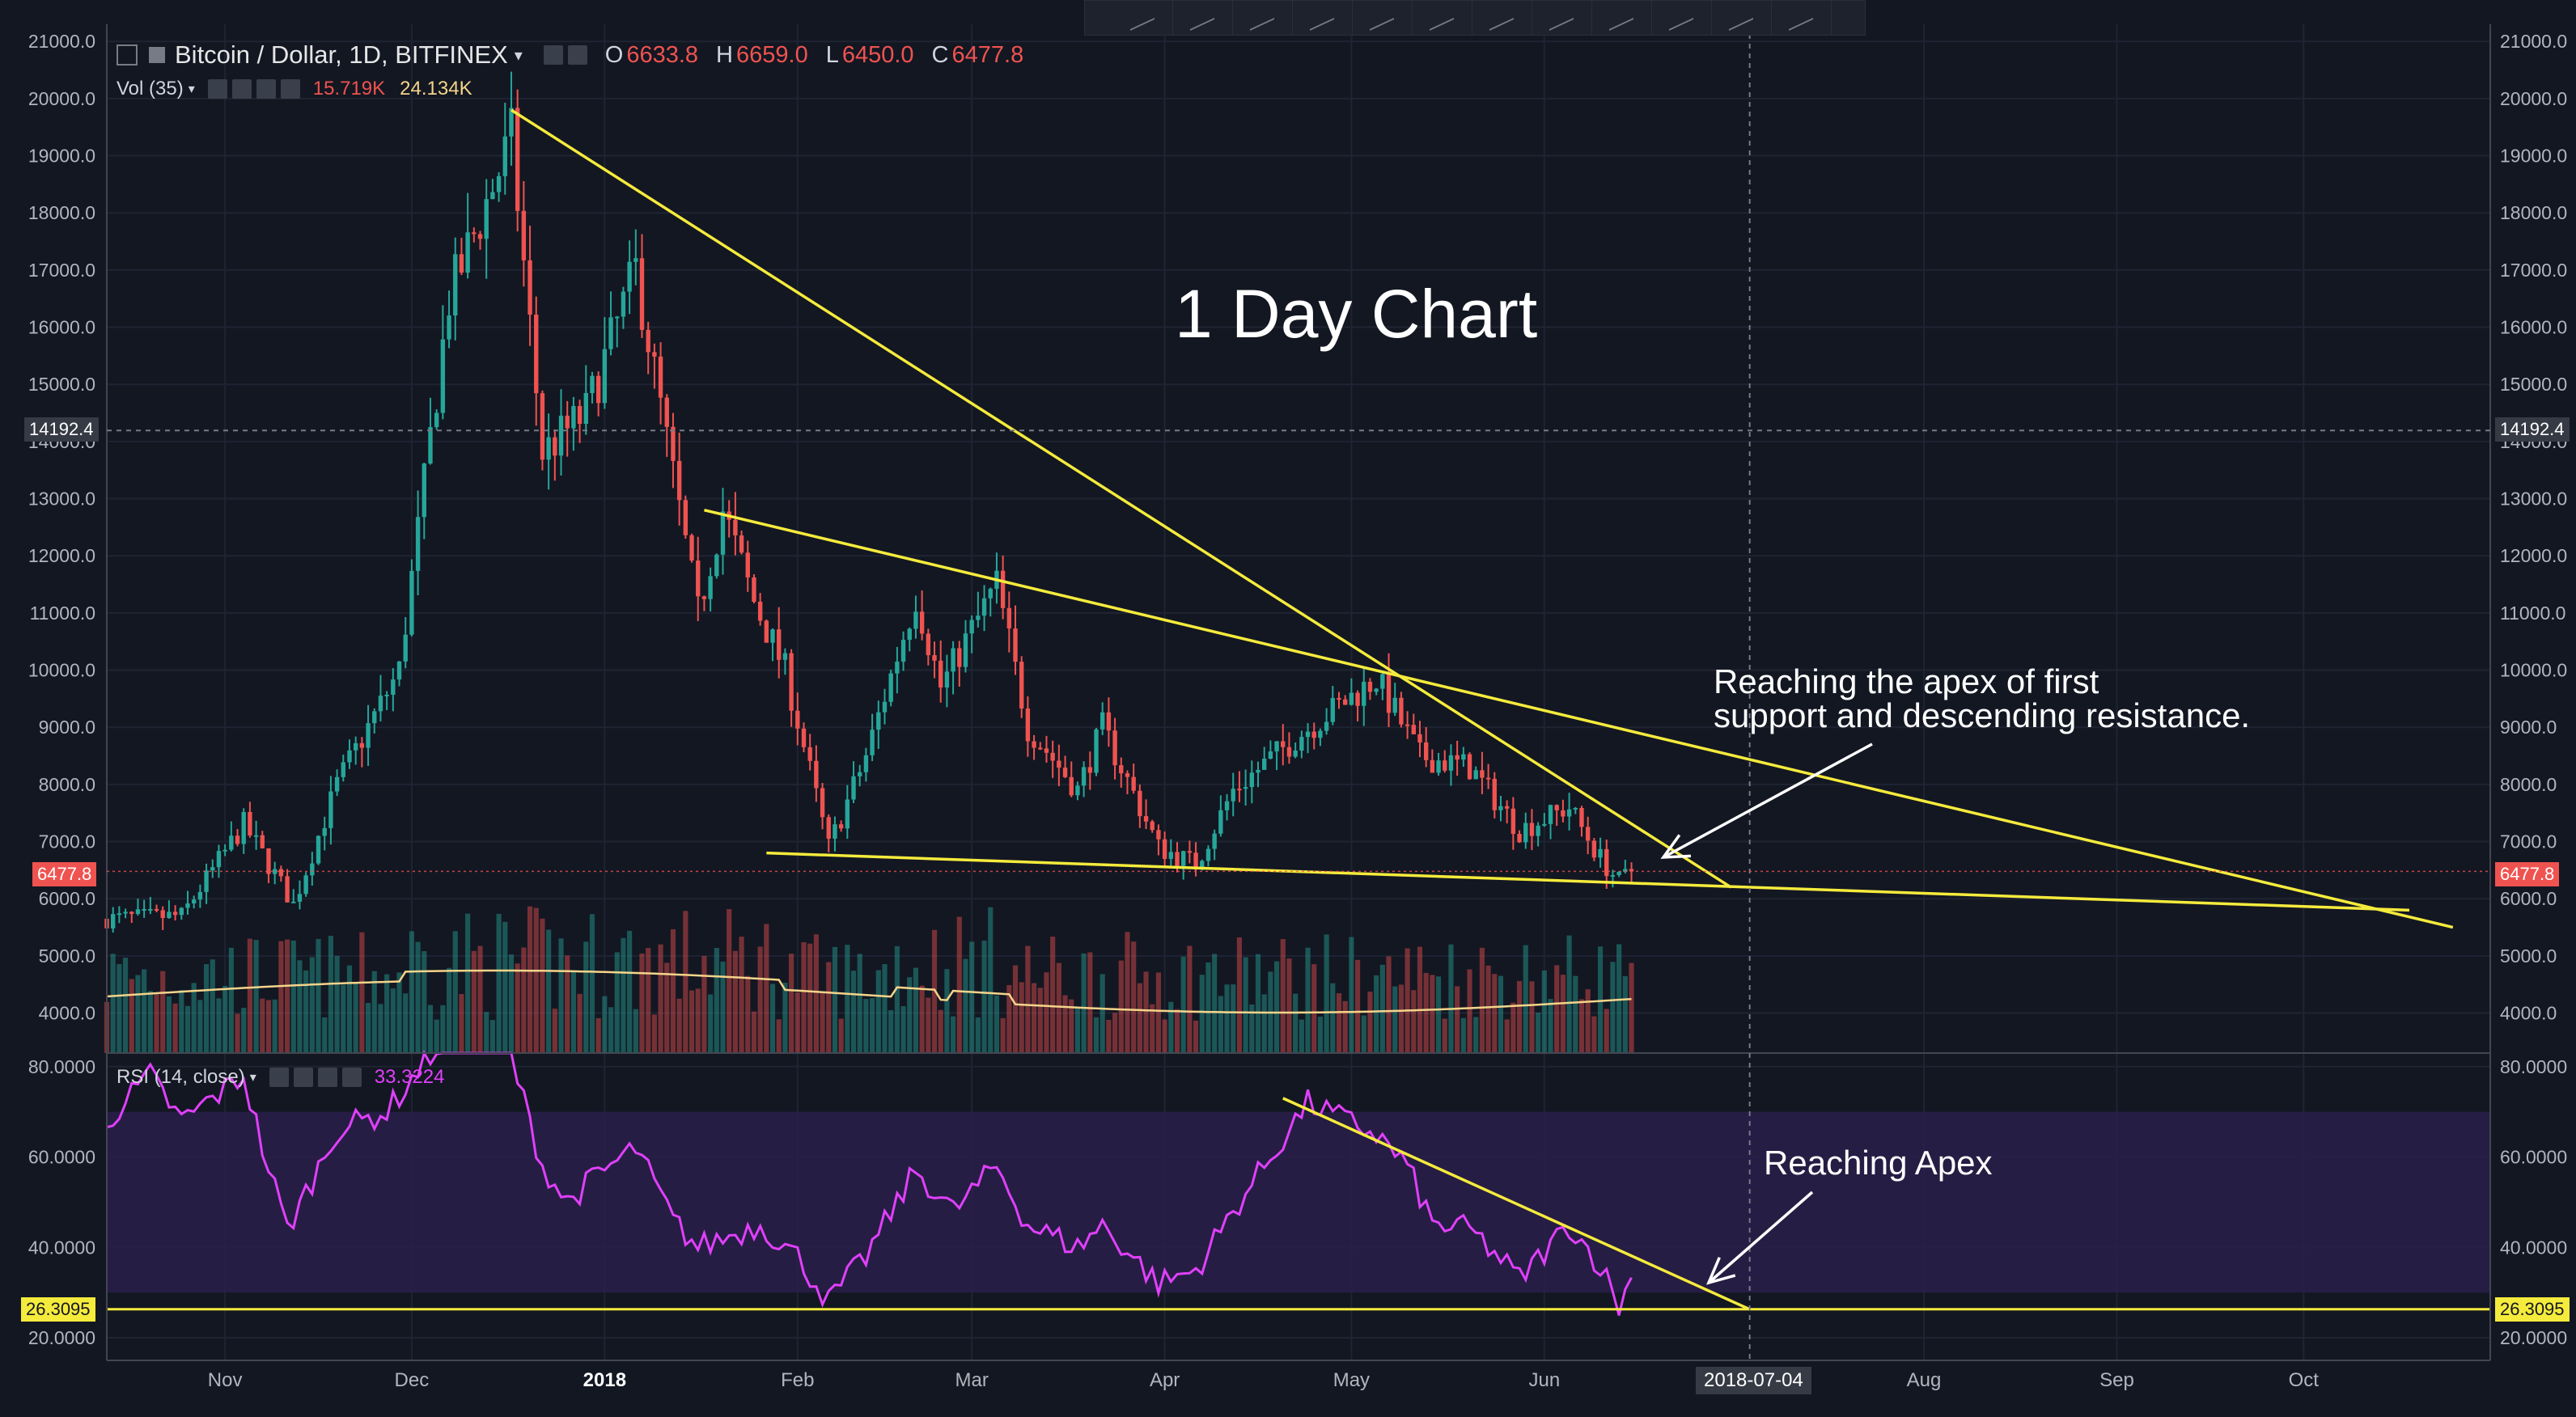  What do you see at coordinates (1621, 18) in the screenshot?
I see `wave-tool` at bounding box center [1621, 18].